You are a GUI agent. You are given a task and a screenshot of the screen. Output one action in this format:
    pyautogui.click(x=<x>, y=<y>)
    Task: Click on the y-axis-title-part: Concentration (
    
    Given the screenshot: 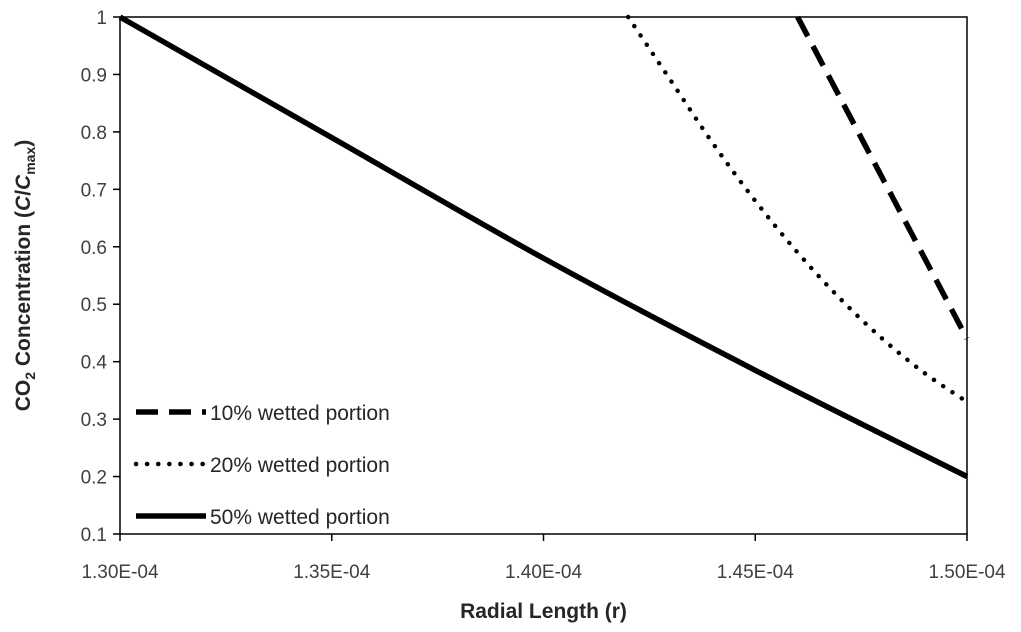 What is the action you would take?
    pyautogui.click(x=23, y=291)
    